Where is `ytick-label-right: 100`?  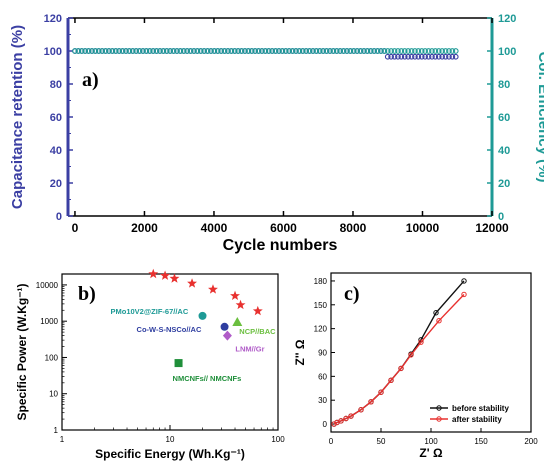
ytick-label-right: 100 is located at coordinates (507, 52).